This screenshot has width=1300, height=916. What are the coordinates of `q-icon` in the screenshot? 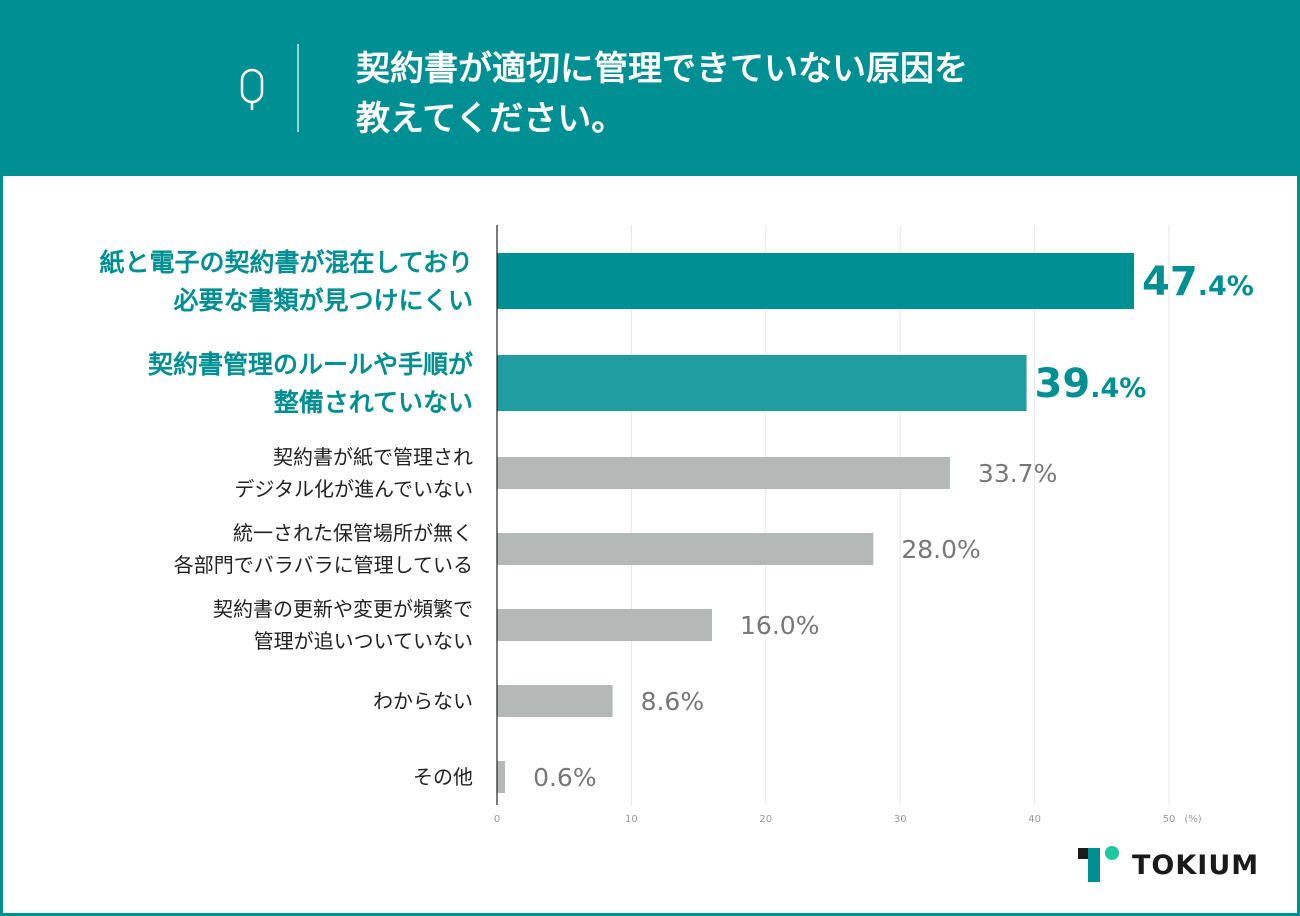 It's located at (252, 89).